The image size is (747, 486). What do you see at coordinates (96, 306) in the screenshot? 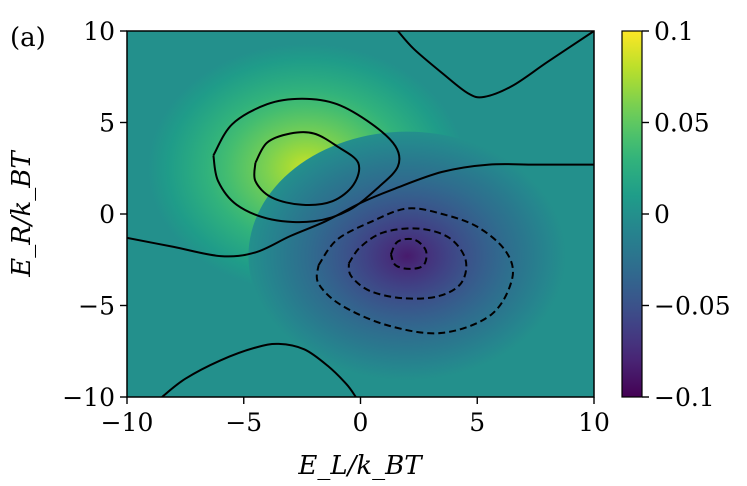
I see `y-tick-label: −5` at bounding box center [96, 306].